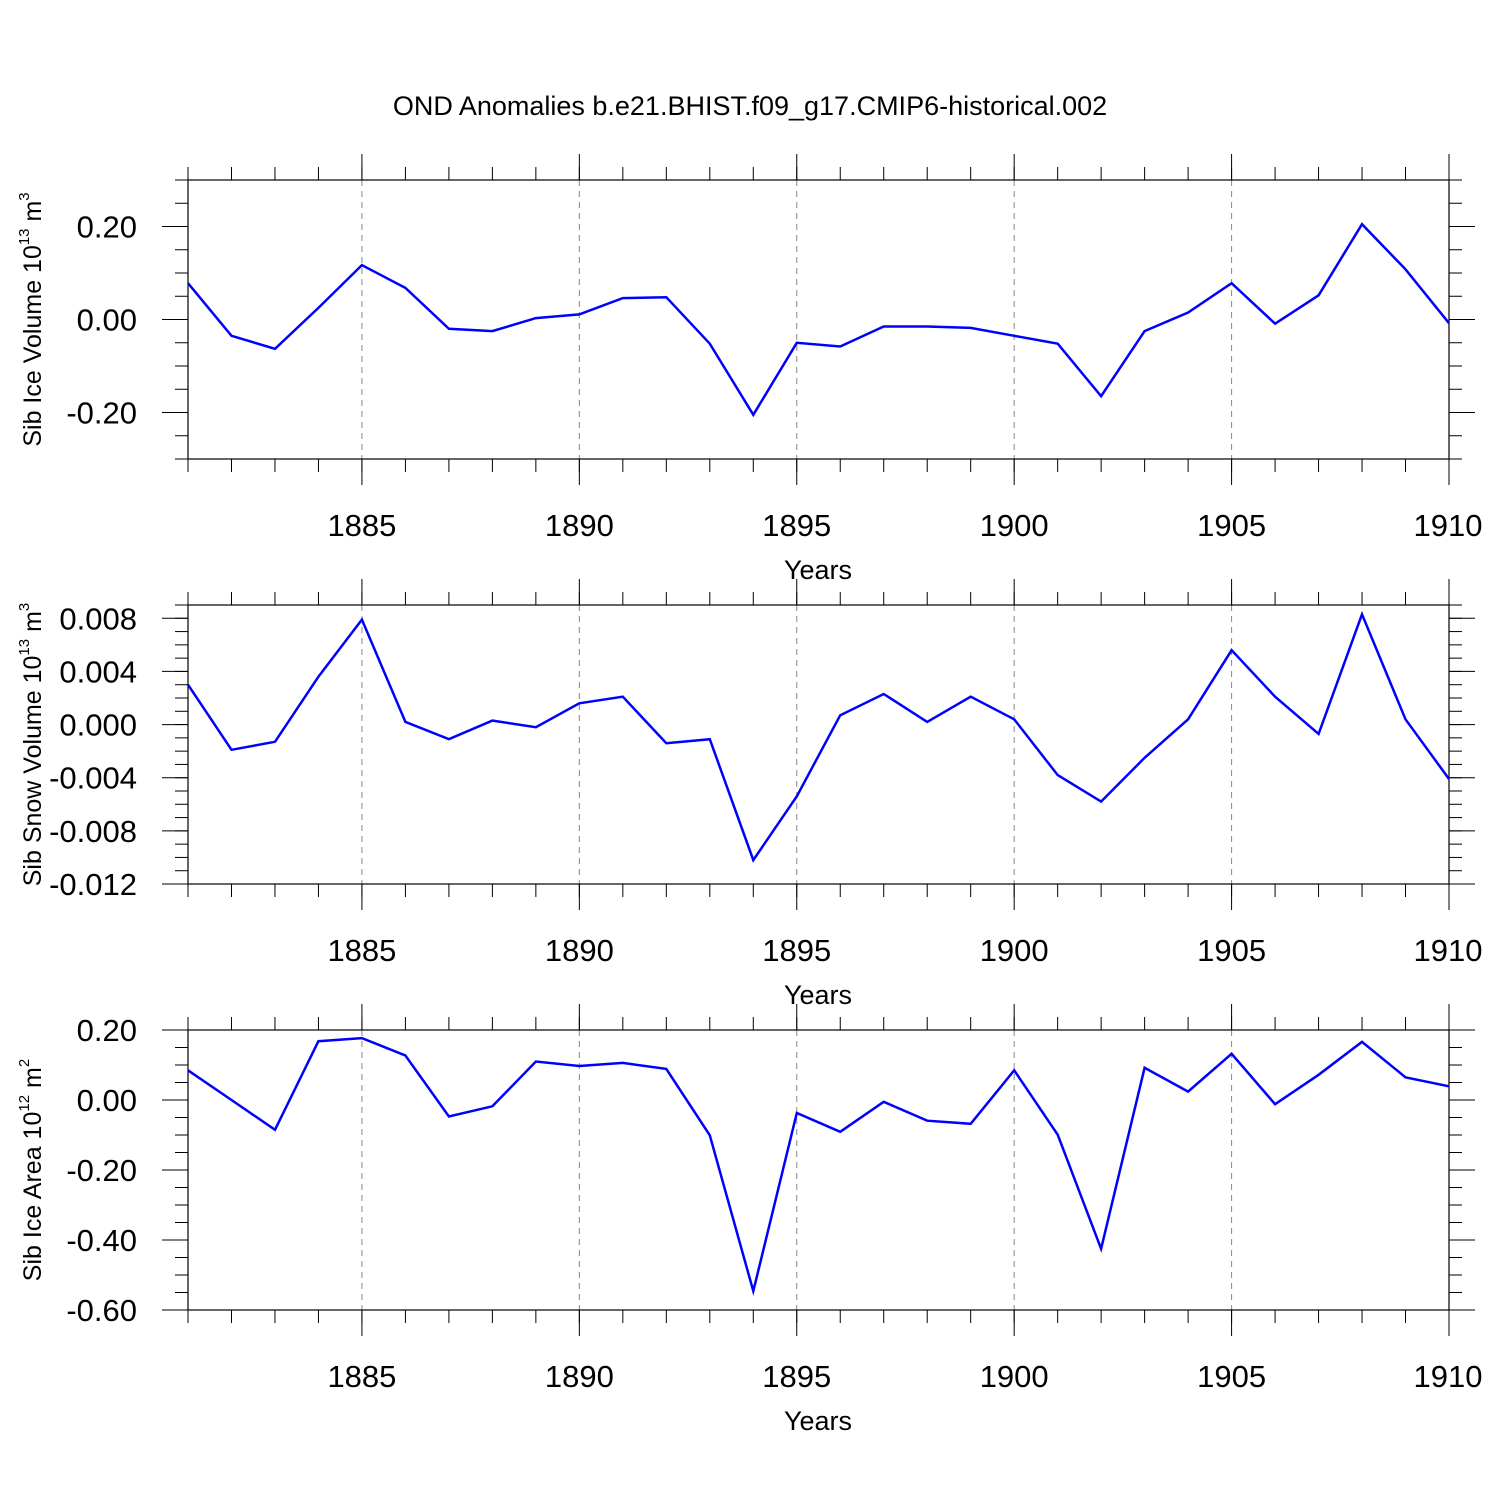 The height and width of the screenshot is (1500, 1500). What do you see at coordinates (93, 884) in the screenshot?
I see `y-tick-label: -0.012` at bounding box center [93, 884].